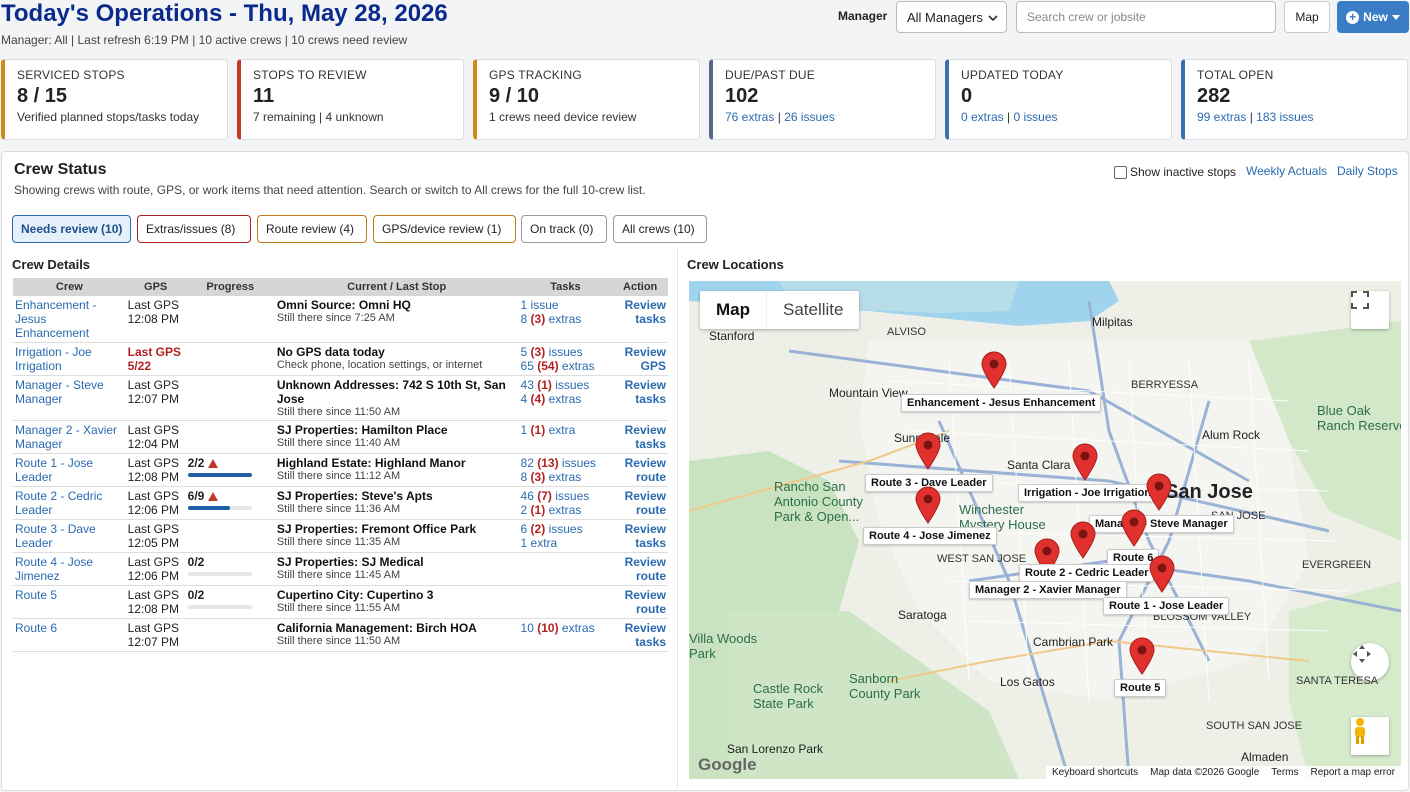 This screenshot has height=792, width=1410. What do you see at coordinates (524, 399) in the screenshot?
I see `task-count-link: 4` at bounding box center [524, 399].